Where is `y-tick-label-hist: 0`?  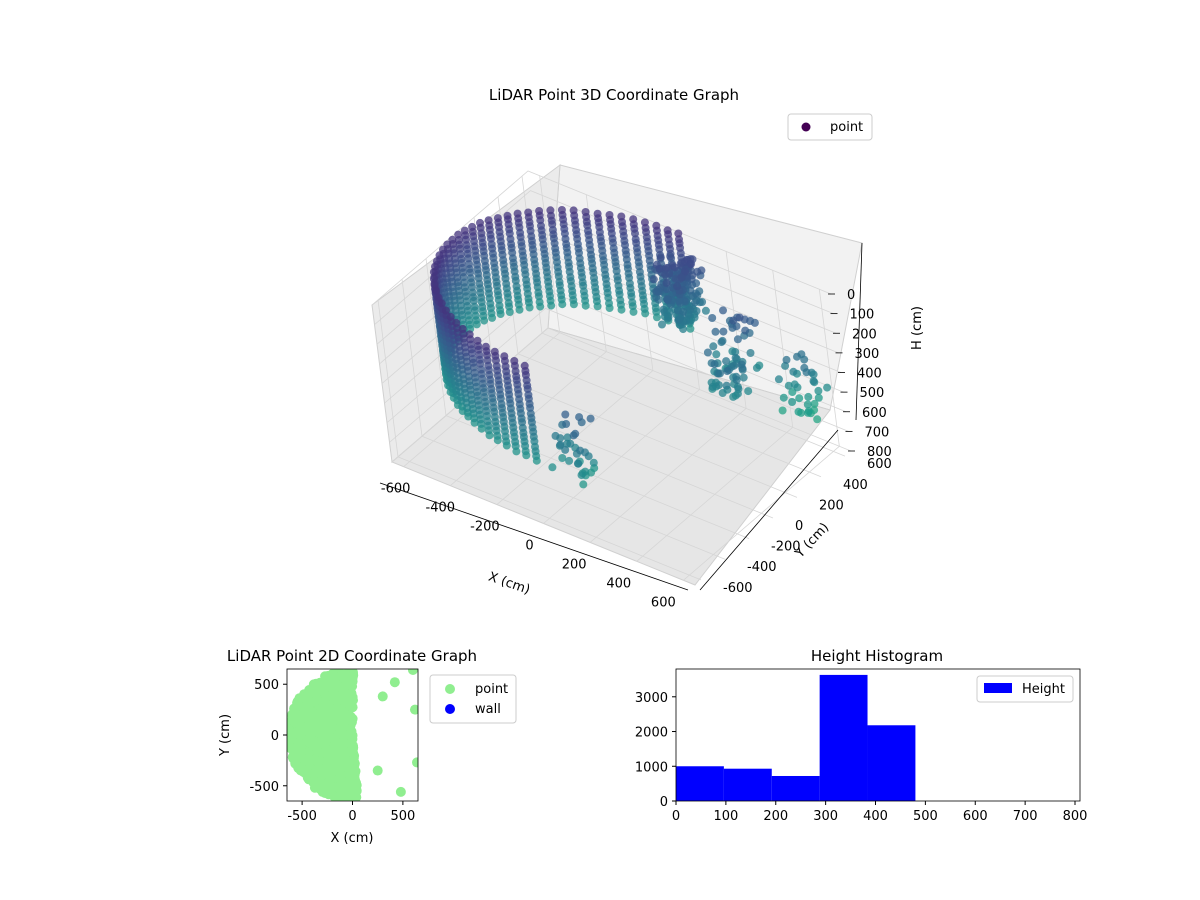 y-tick-label-hist: 0 is located at coordinates (664, 802).